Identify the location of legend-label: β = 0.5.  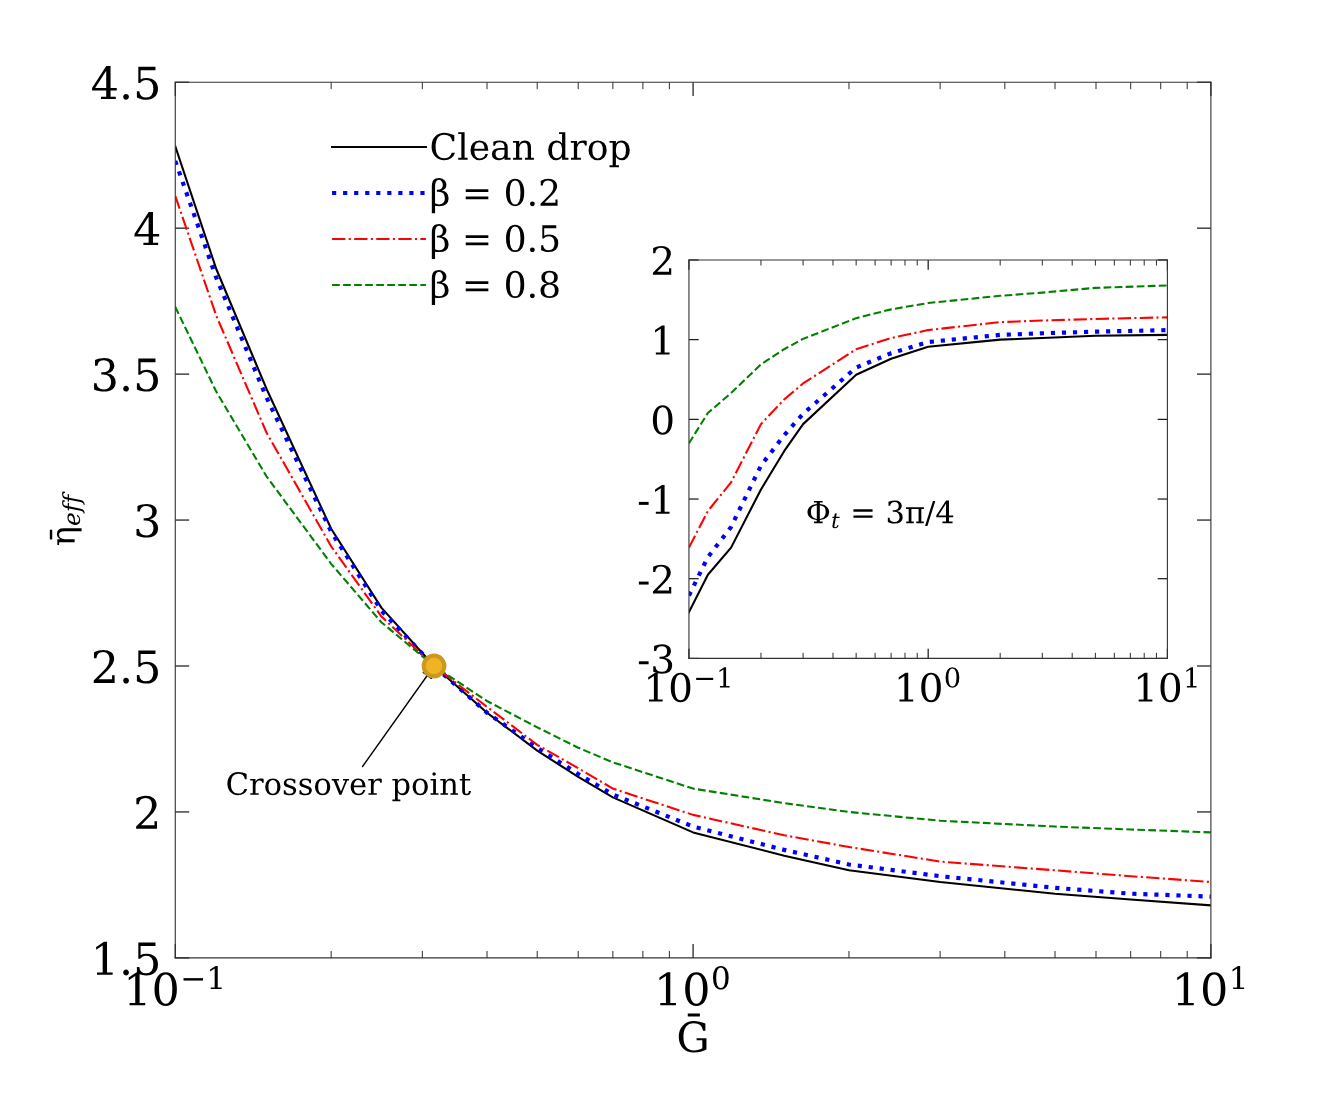
(495, 241).